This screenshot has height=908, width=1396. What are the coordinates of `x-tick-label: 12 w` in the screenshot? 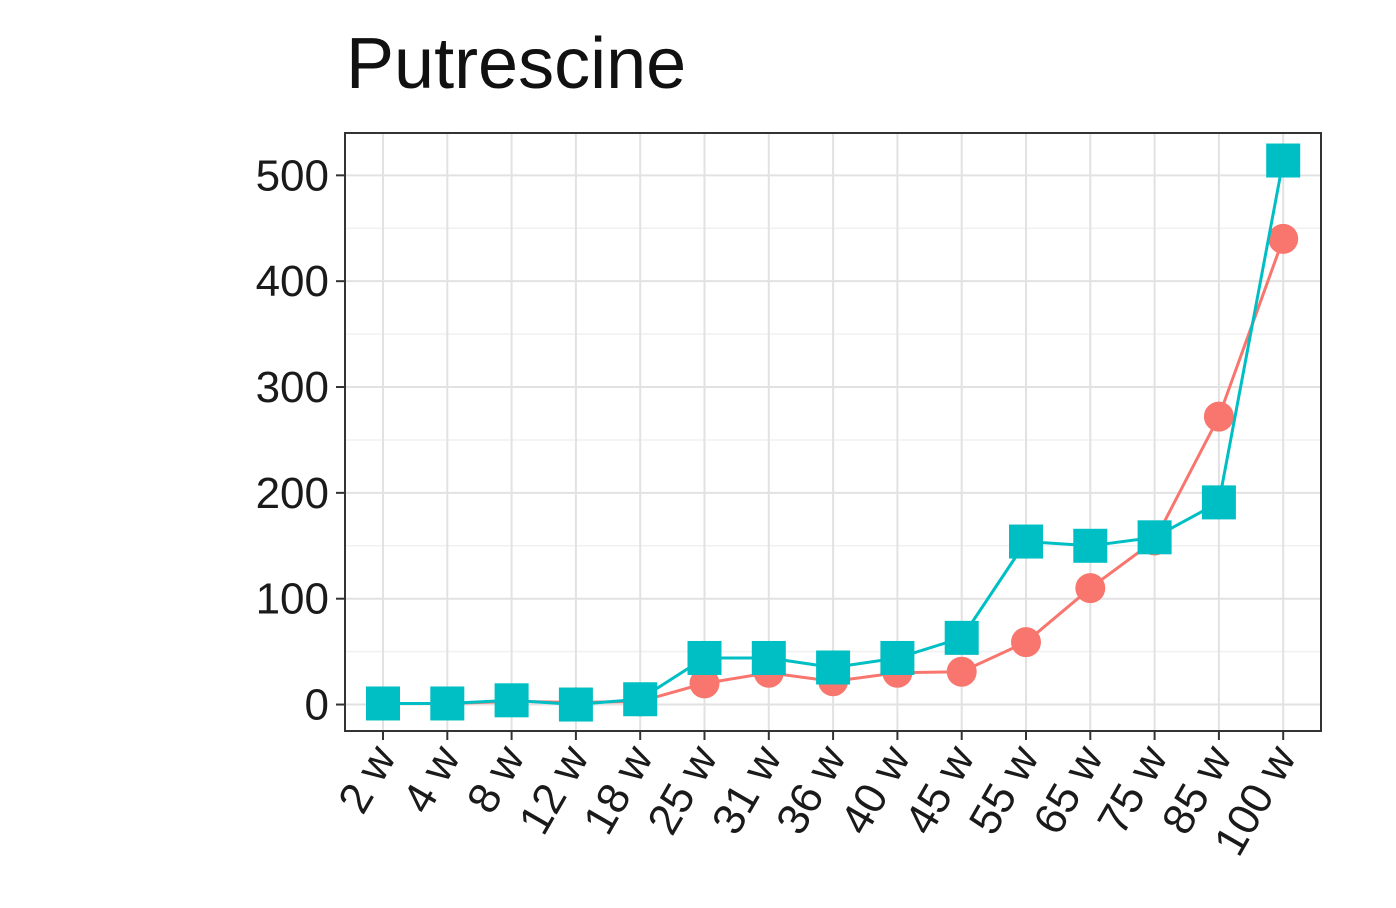 It's located at (554, 789).